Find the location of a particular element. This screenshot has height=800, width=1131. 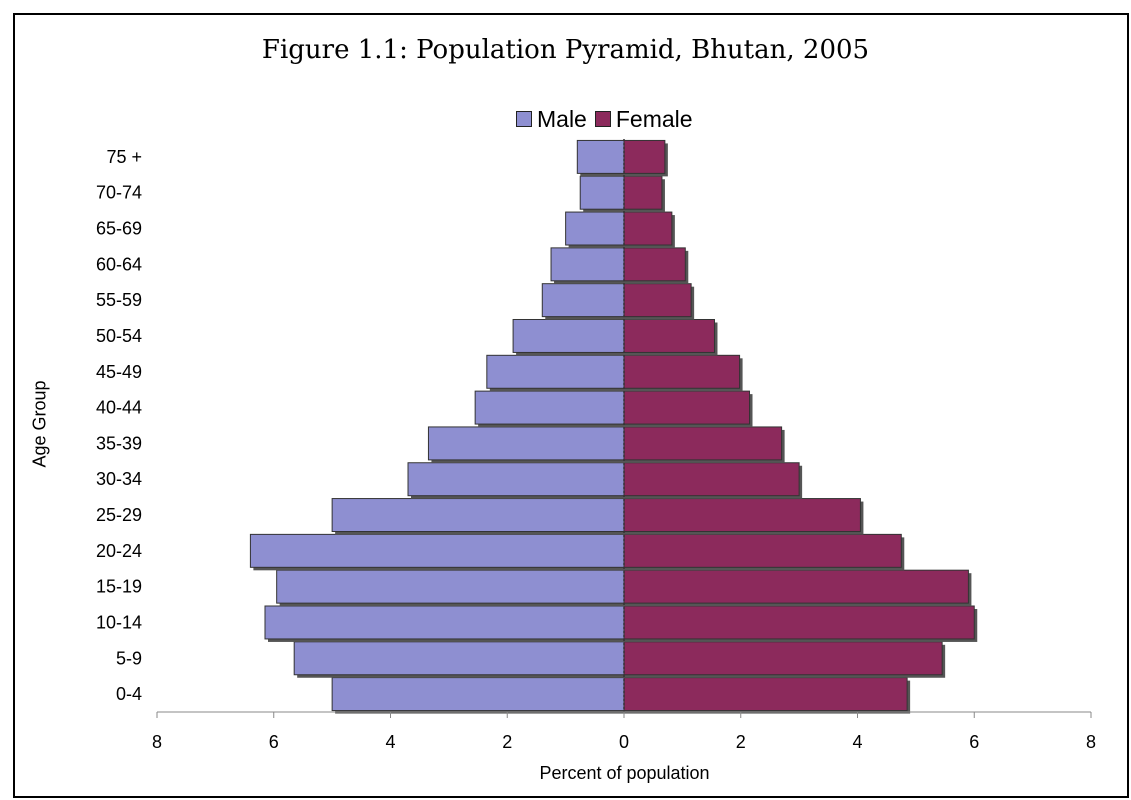

y-tick-label: 60-64 is located at coordinates (119, 264).